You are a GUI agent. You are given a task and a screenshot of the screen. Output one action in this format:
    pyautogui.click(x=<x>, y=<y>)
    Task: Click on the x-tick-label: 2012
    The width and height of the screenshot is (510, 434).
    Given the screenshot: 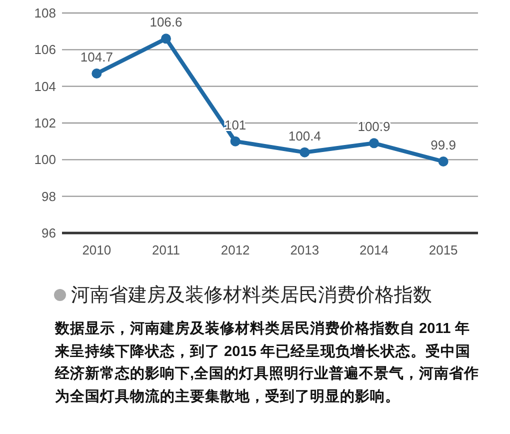 What is the action you would take?
    pyautogui.click(x=235, y=250)
    